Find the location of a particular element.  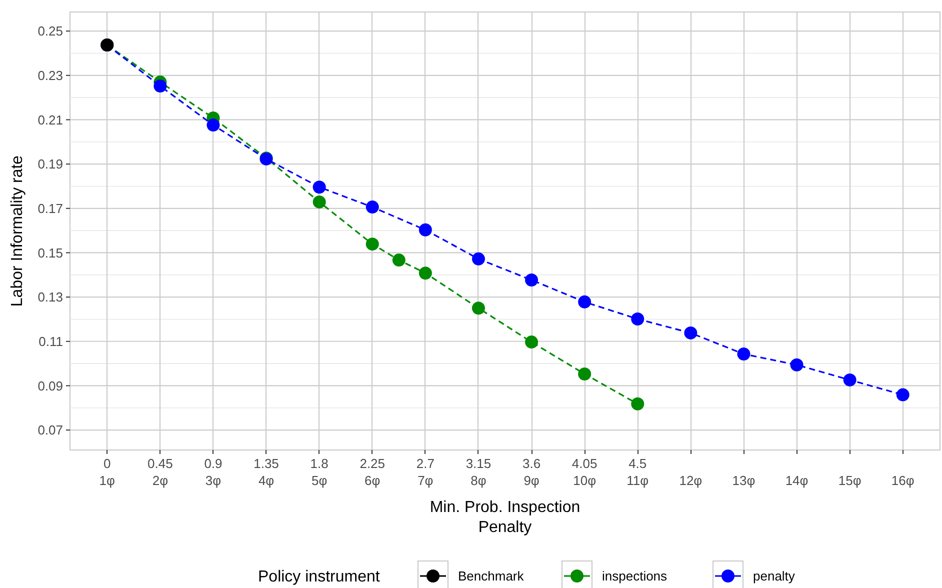

y-tick-label: 0.23 is located at coordinates (50, 75).